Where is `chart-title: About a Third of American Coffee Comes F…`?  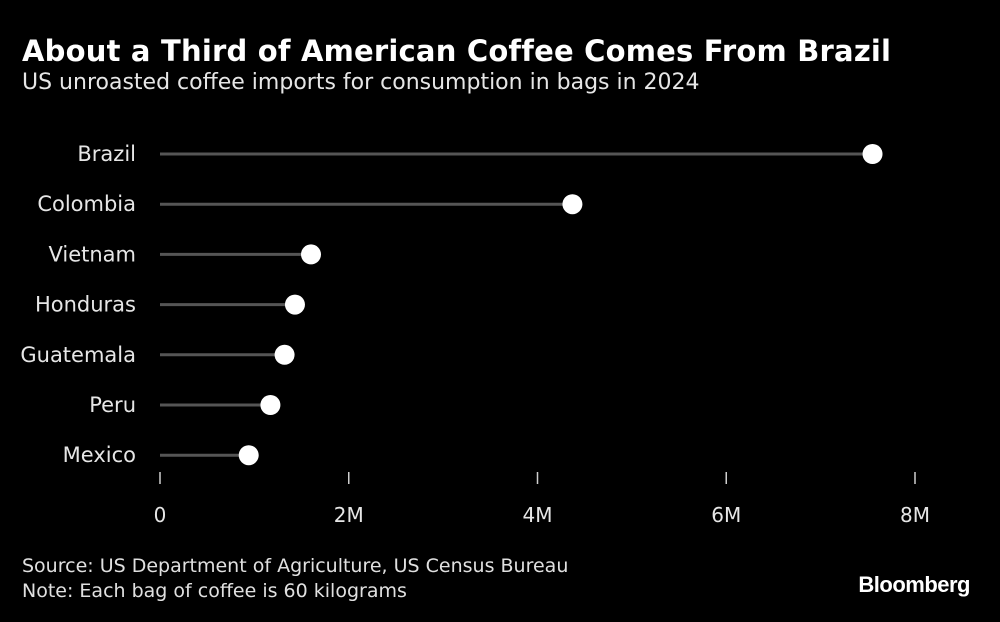
chart-title: About a Third of American Coffee Comes F… is located at coordinates (457, 51).